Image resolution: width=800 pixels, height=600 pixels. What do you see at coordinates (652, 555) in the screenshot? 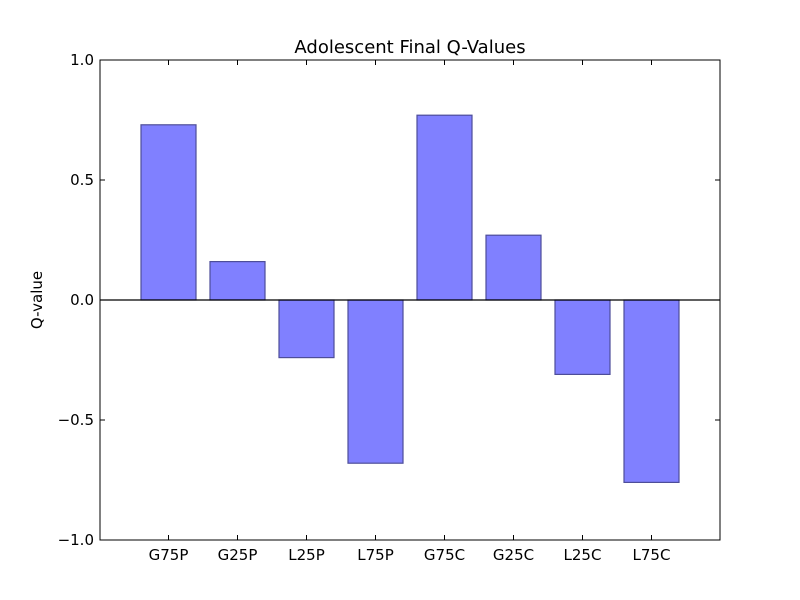
I see `x-tick-label: L75C` at bounding box center [652, 555].